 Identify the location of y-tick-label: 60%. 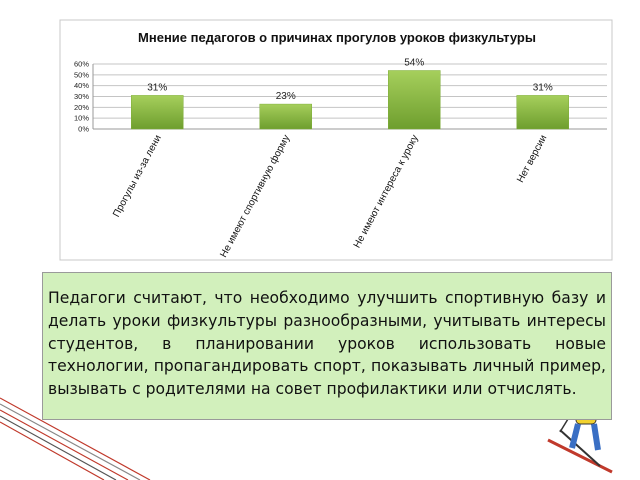
(81, 64).